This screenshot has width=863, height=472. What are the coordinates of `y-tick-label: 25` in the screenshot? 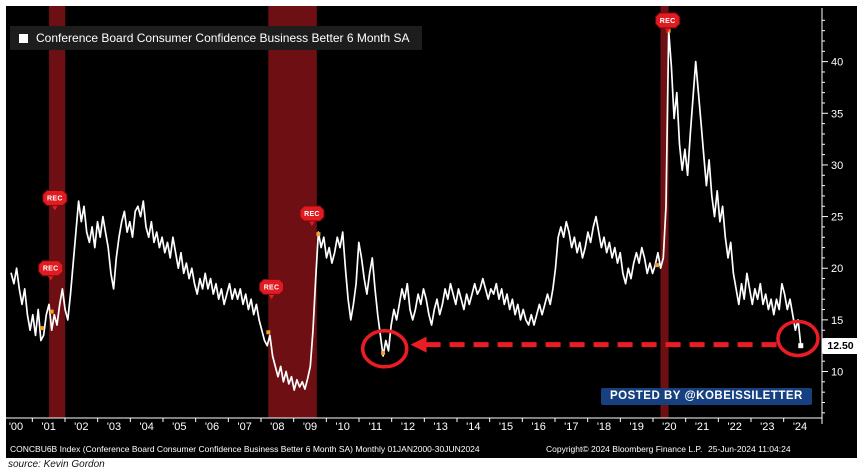 It's located at (837, 218).